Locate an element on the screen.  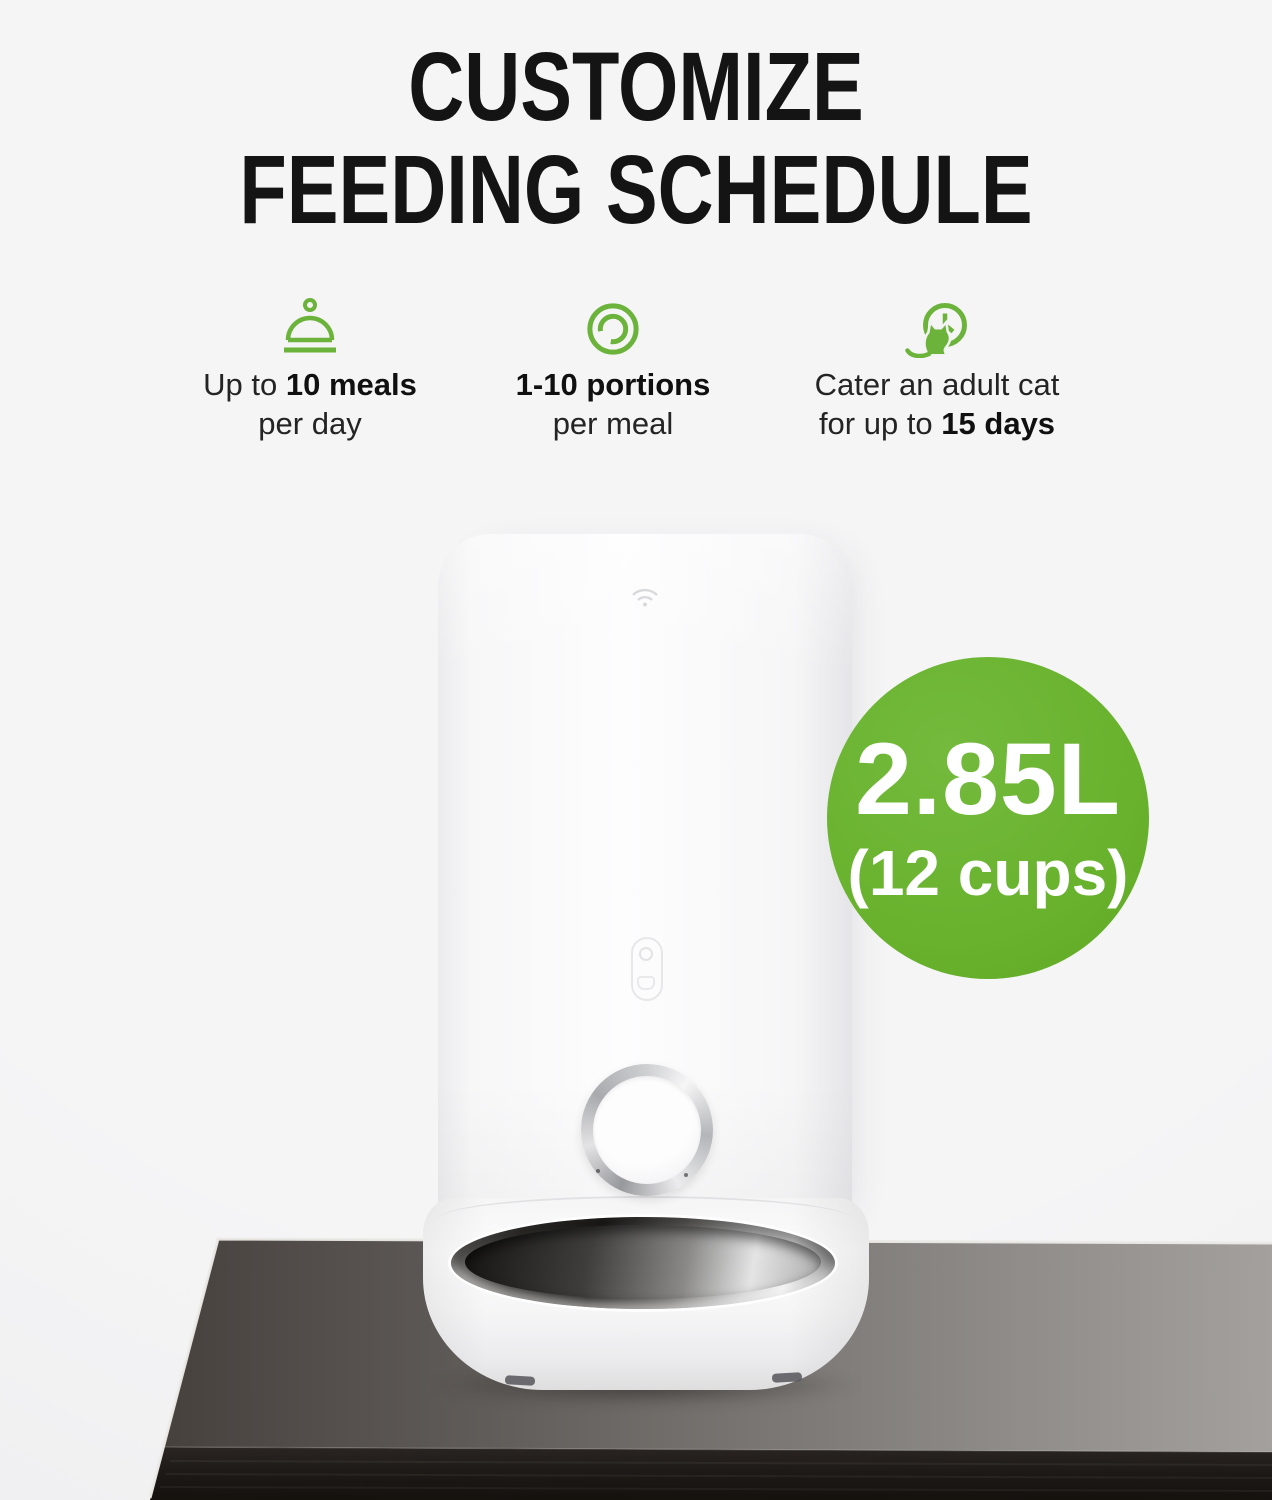
feature-adult-cat-days: Cater an adult cat for up to 15 days is located at coordinates (937, 369).